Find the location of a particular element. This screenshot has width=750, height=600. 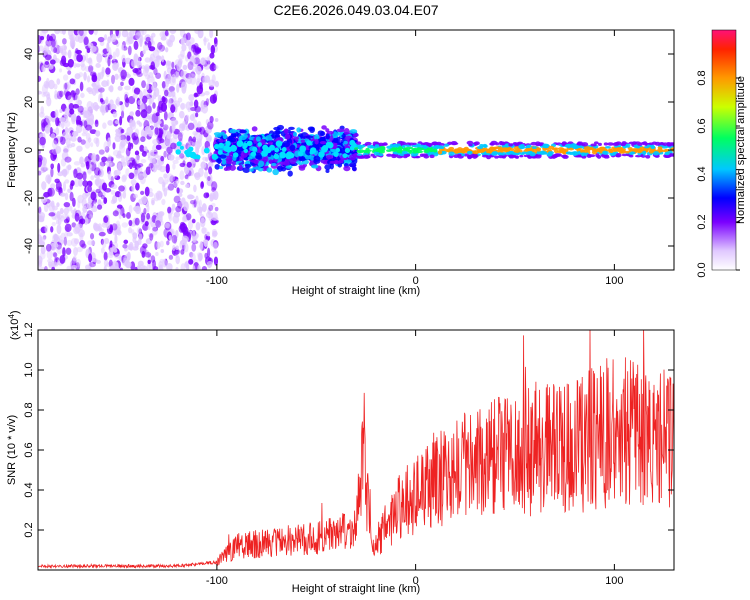

snr-exponent-power: 4 is located at coordinates (11, 316).